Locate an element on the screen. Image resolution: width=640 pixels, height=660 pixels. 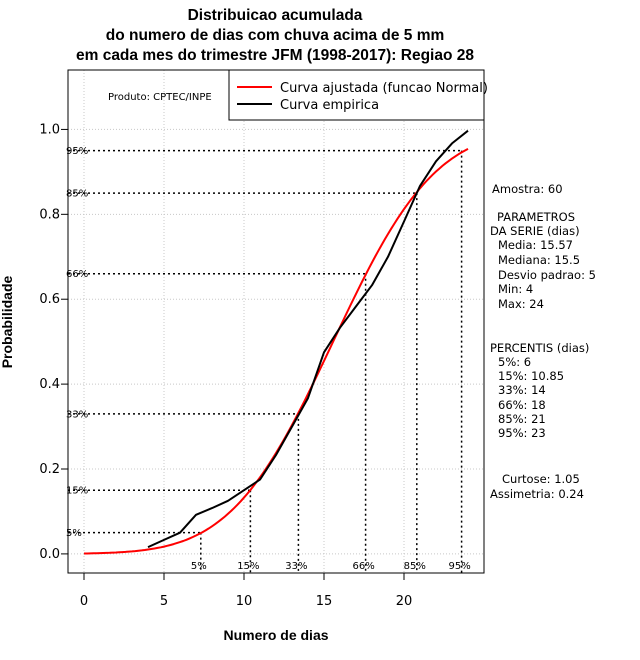
percentile-95: 95%: 23 is located at coordinates (522, 433).